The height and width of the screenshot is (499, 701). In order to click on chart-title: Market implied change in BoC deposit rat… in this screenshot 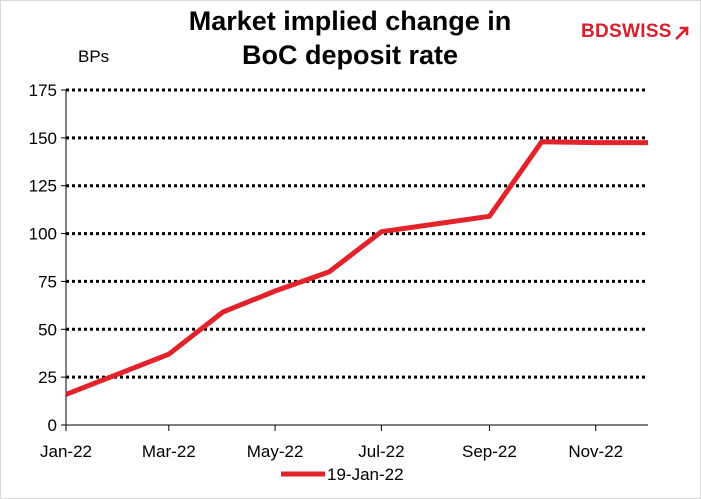, I will do `click(350, 38)`.